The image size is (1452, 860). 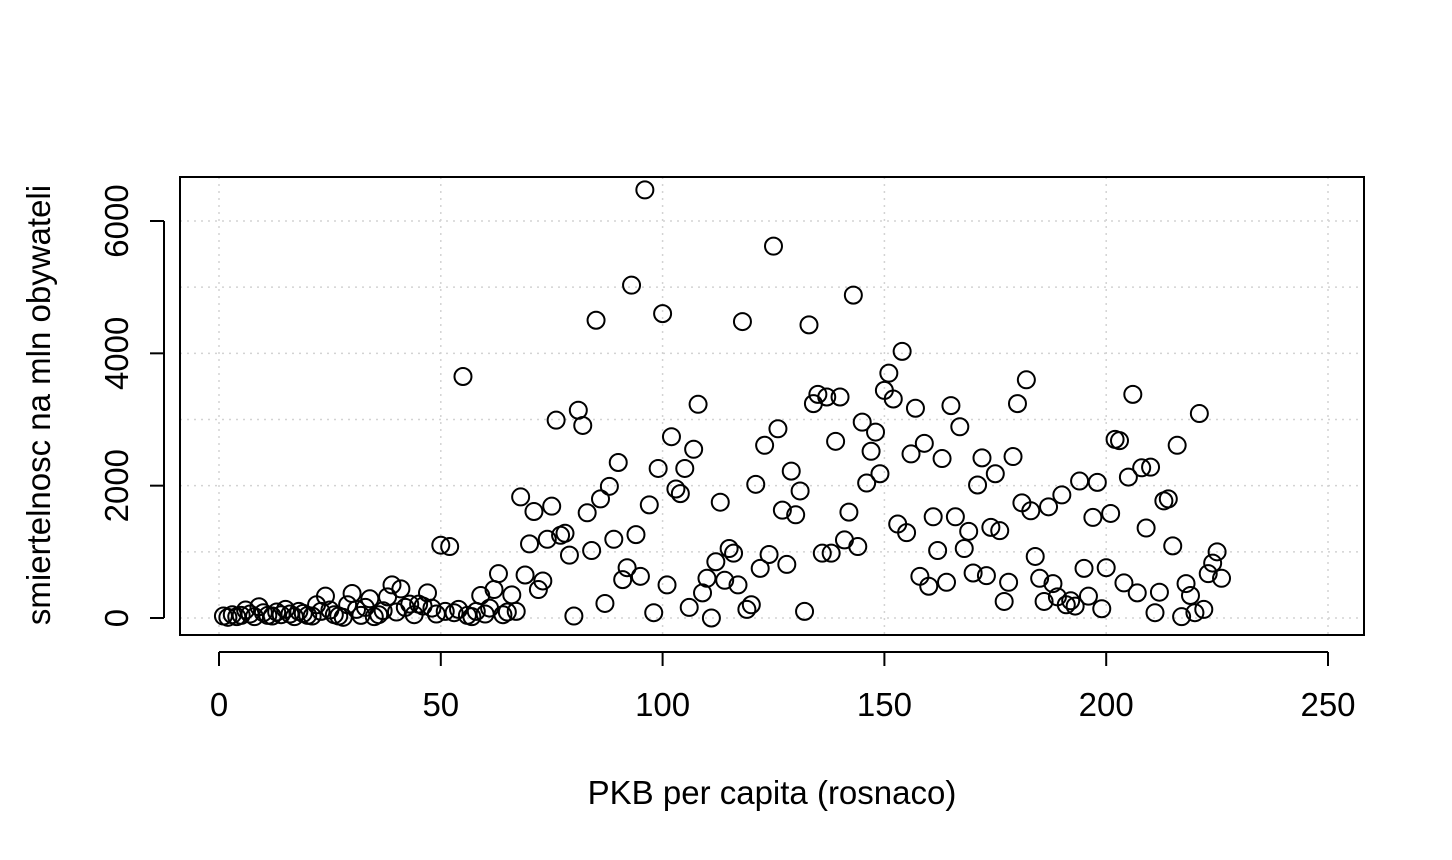 I want to click on y-tick-label: 6000, so click(x=116, y=220).